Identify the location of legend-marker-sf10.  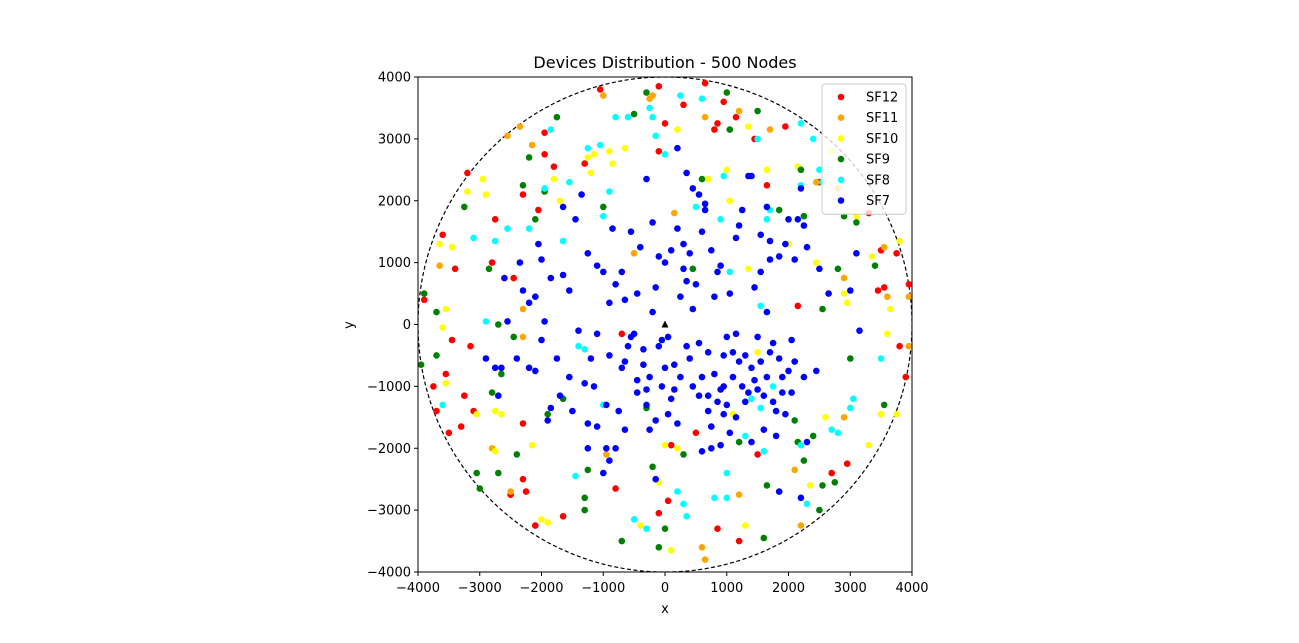
(841, 138).